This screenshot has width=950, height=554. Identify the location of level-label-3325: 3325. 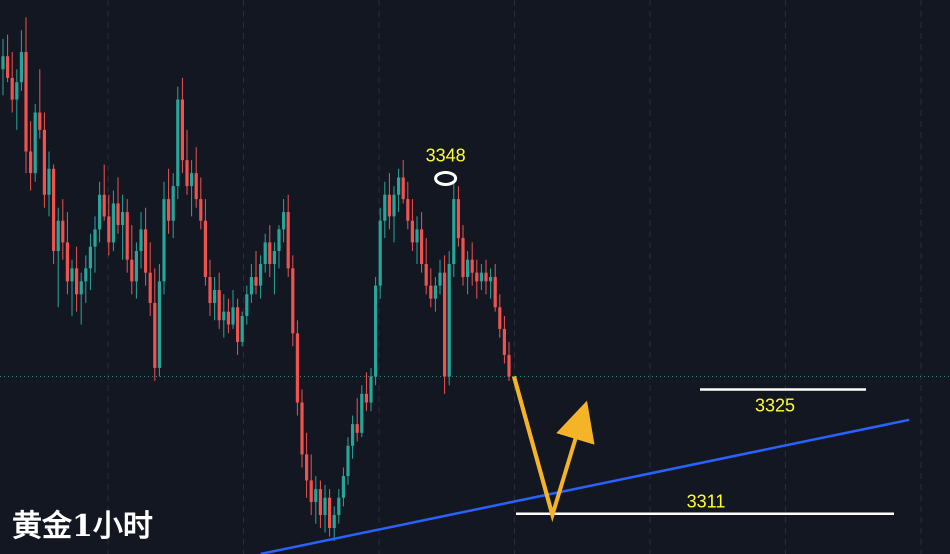
(775, 406).